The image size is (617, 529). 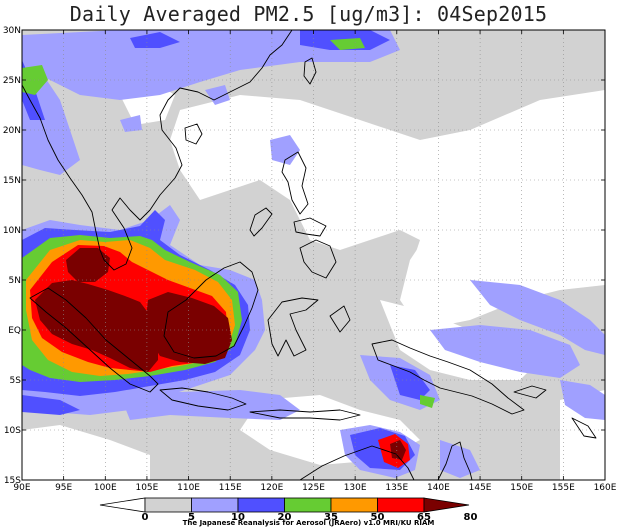 I want to click on colorbar-upper-triangle, so click(x=446, y=505).